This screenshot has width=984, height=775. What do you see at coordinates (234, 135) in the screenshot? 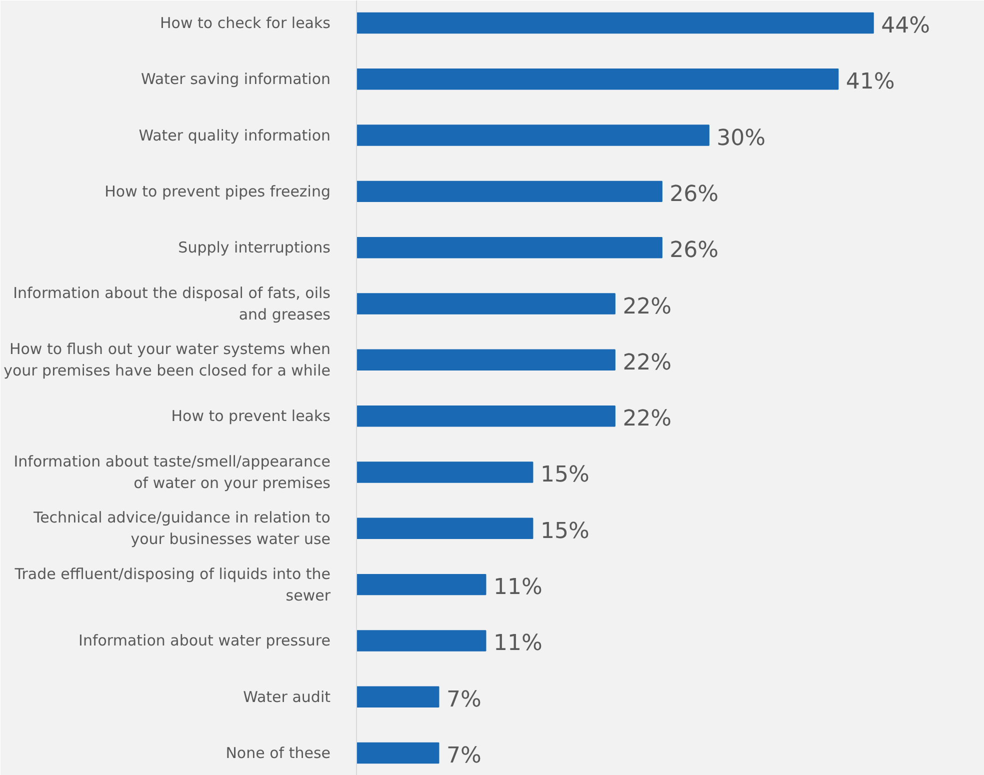
I see `y-tick-label: Water quality information` at bounding box center [234, 135].